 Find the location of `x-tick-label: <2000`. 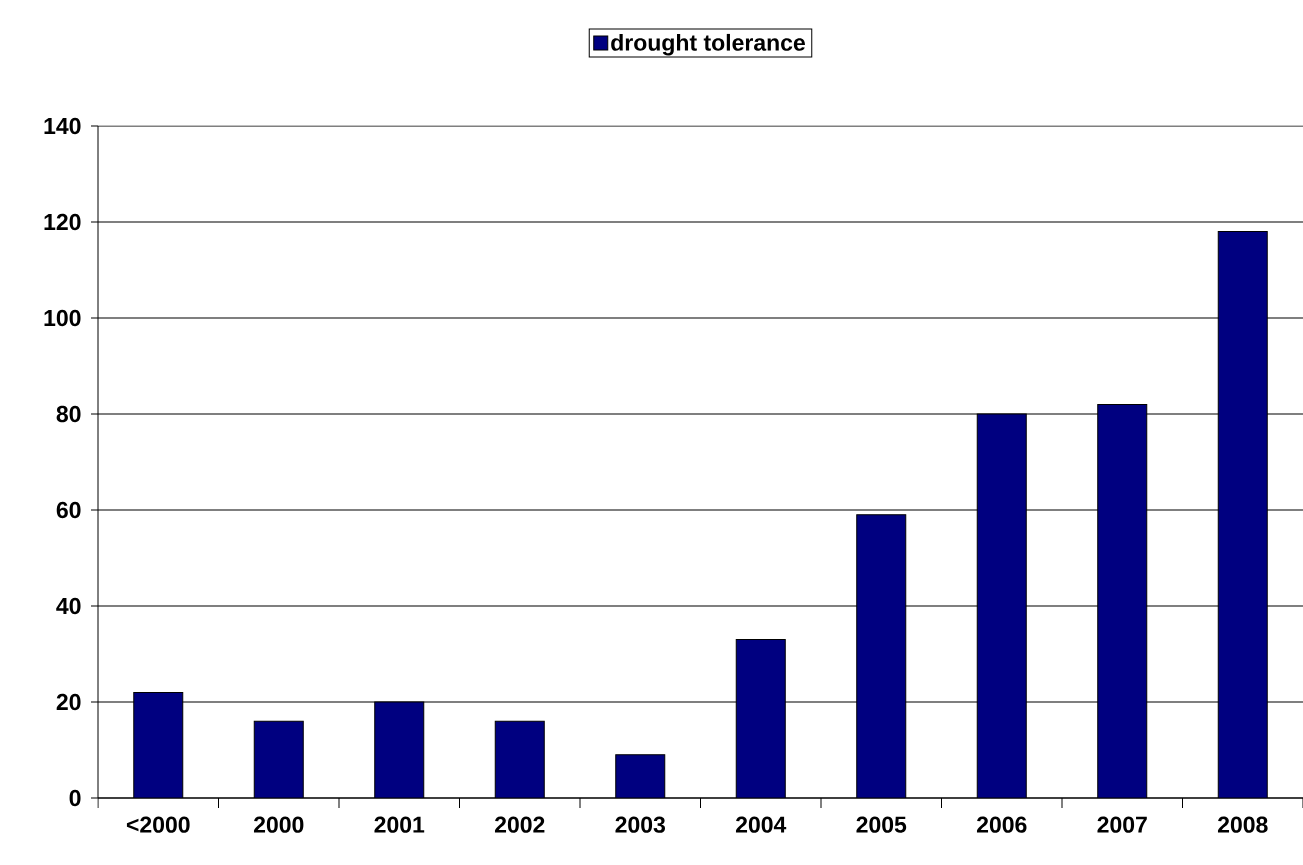

x-tick-label: <2000 is located at coordinates (158, 824).